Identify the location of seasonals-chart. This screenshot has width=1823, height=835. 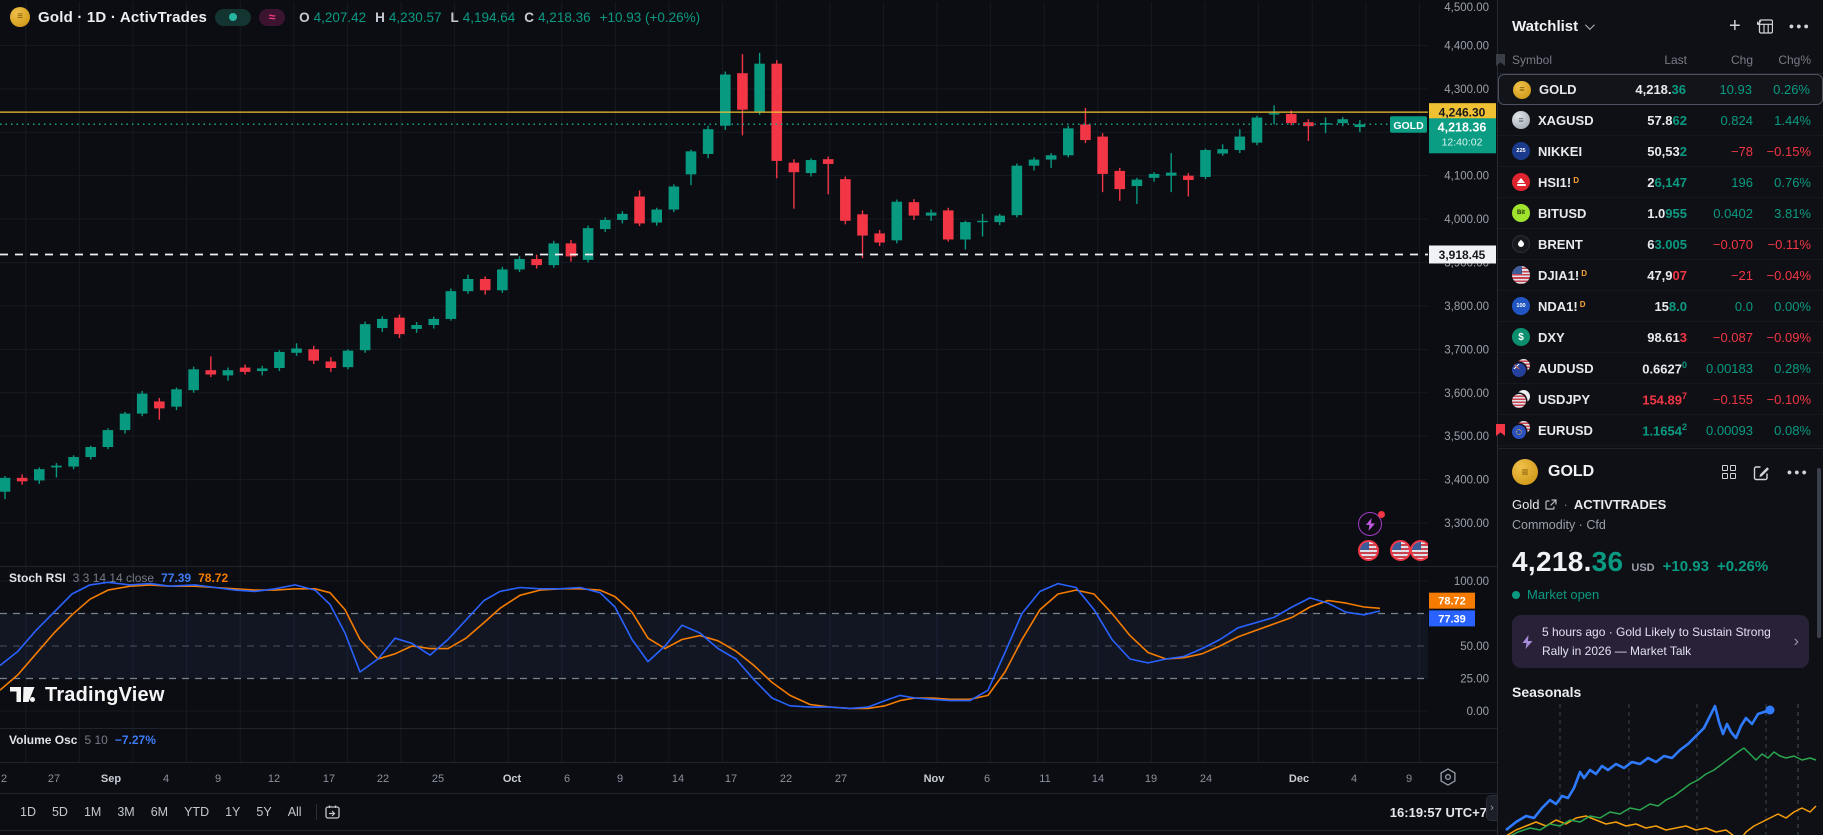
(1660, 767).